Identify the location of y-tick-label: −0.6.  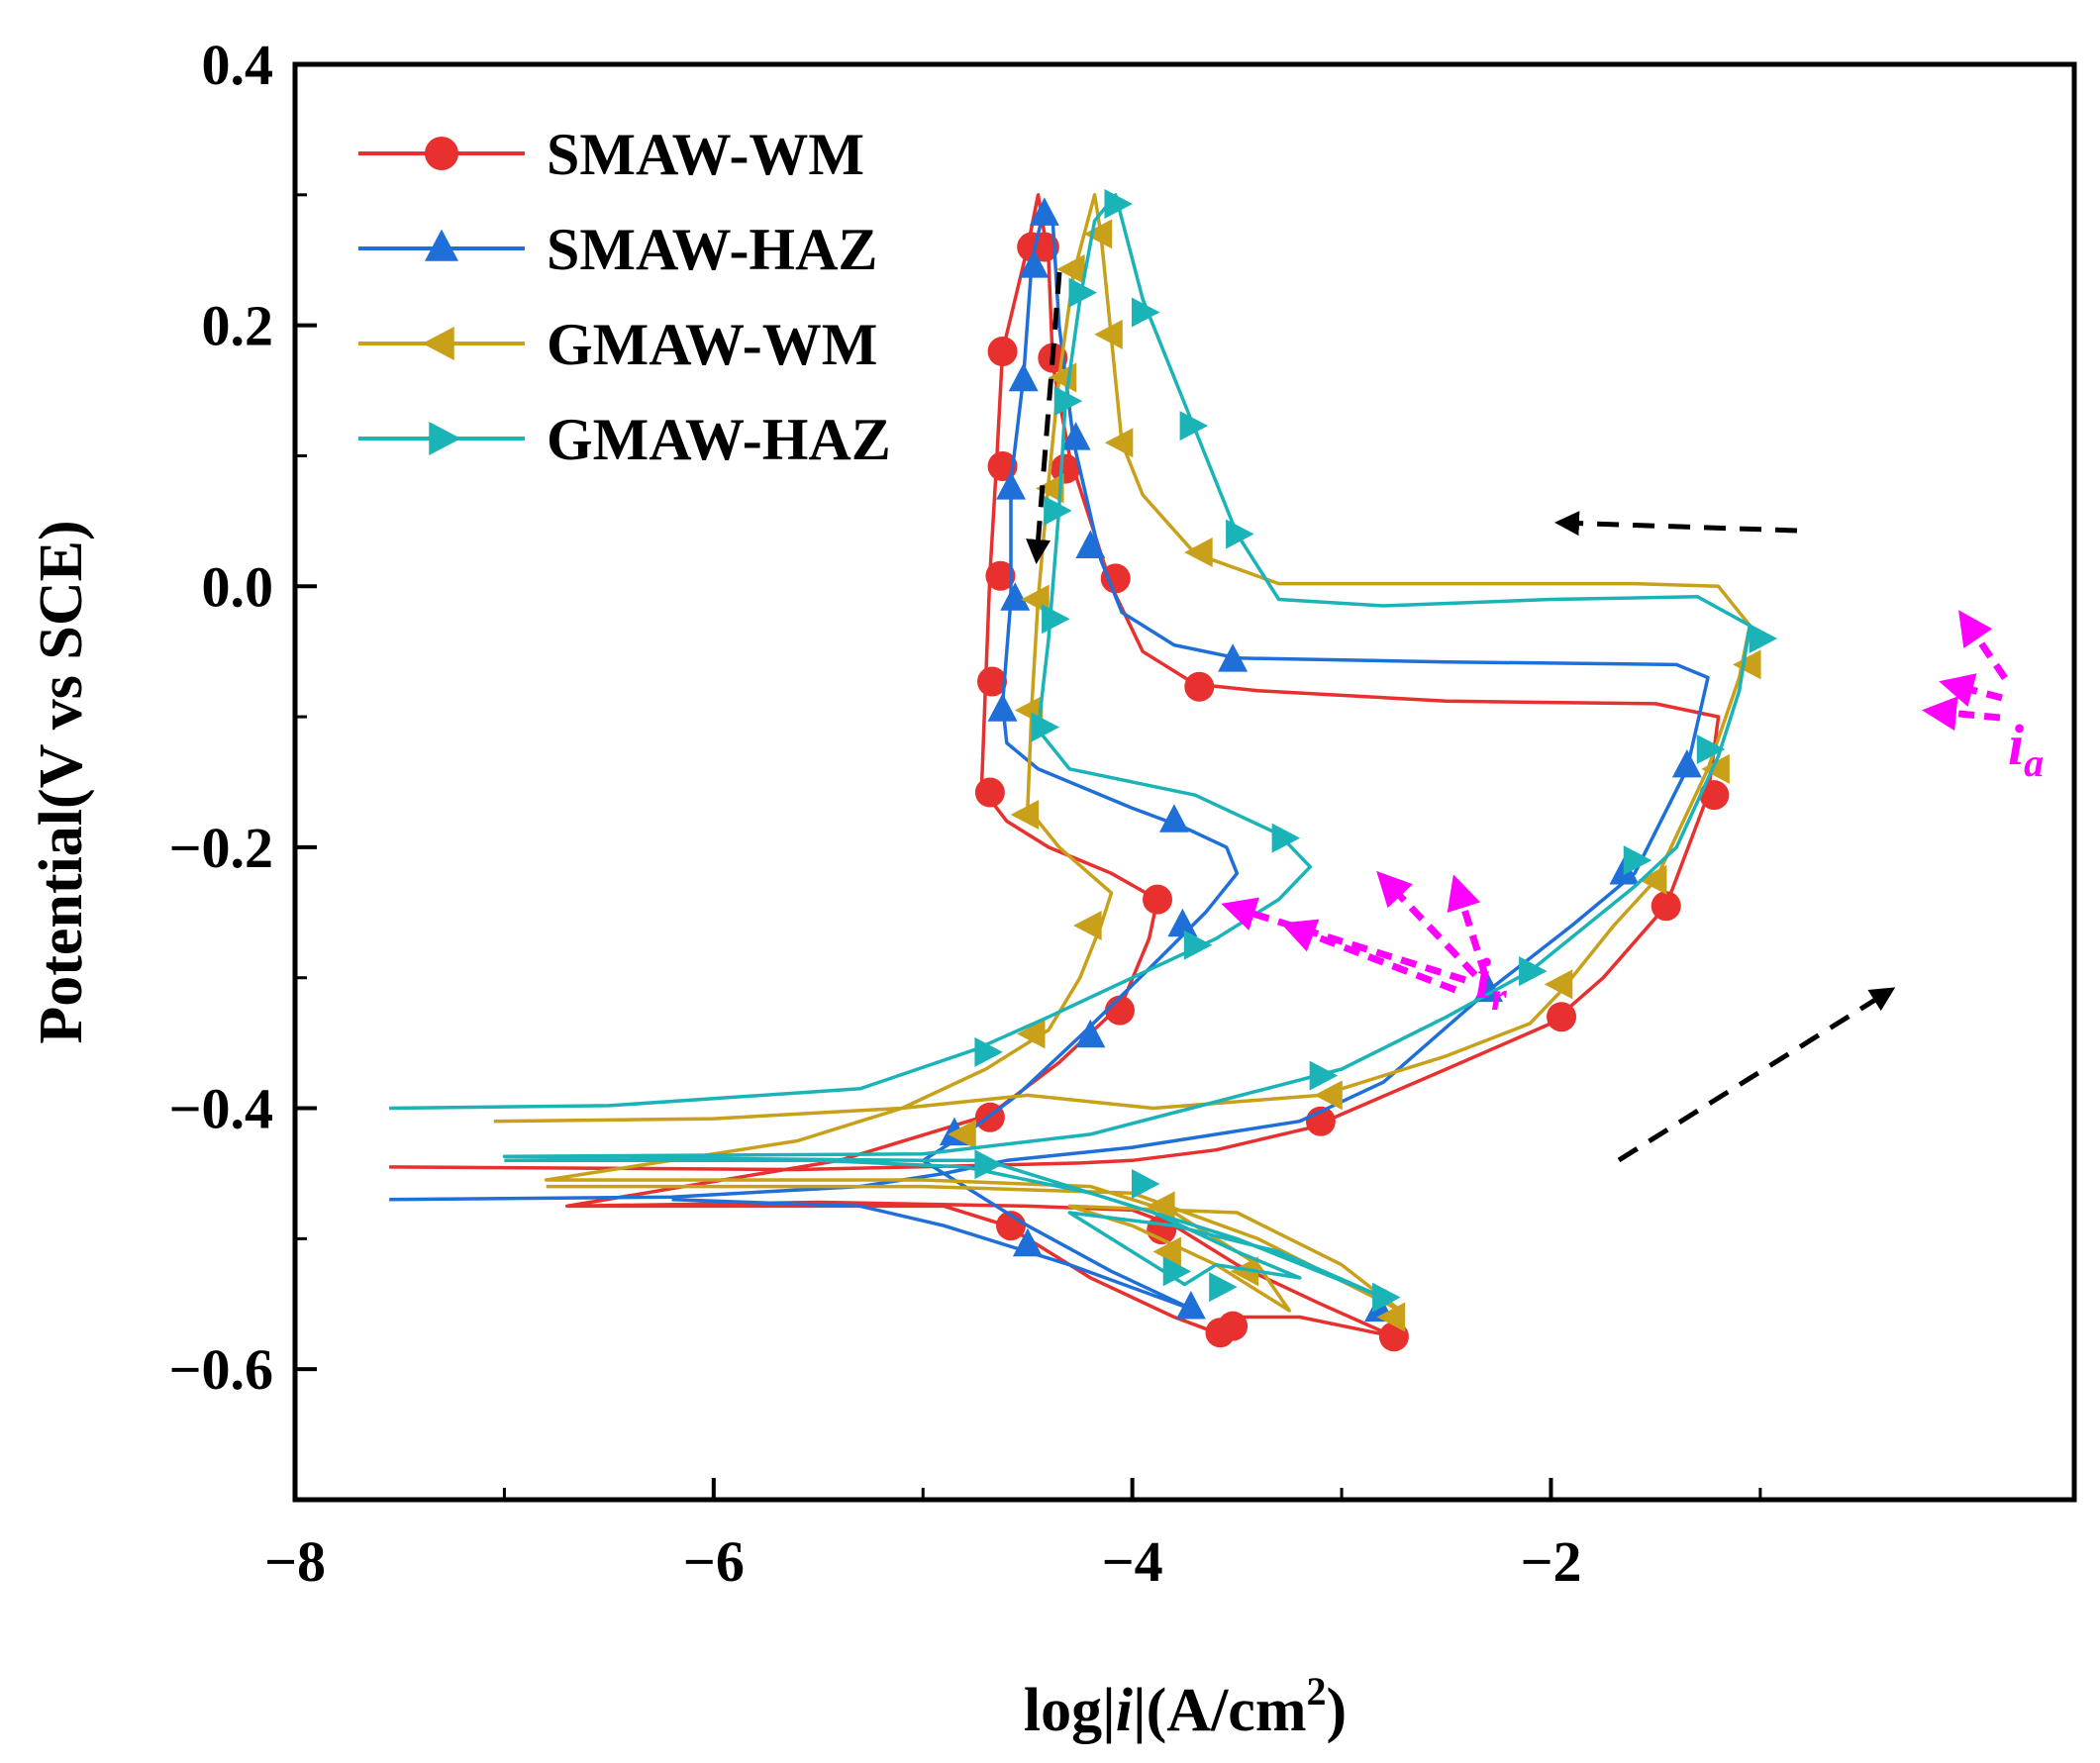
(220, 1370).